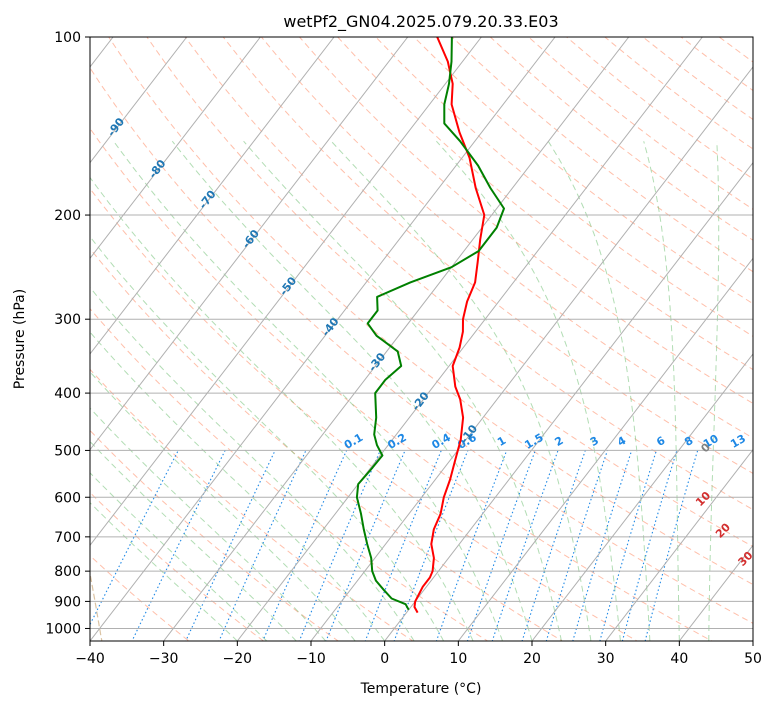 This screenshot has height=712, width=775. What do you see at coordinates (449, 325) in the screenshot?
I see `temperature-line` at bounding box center [449, 325].